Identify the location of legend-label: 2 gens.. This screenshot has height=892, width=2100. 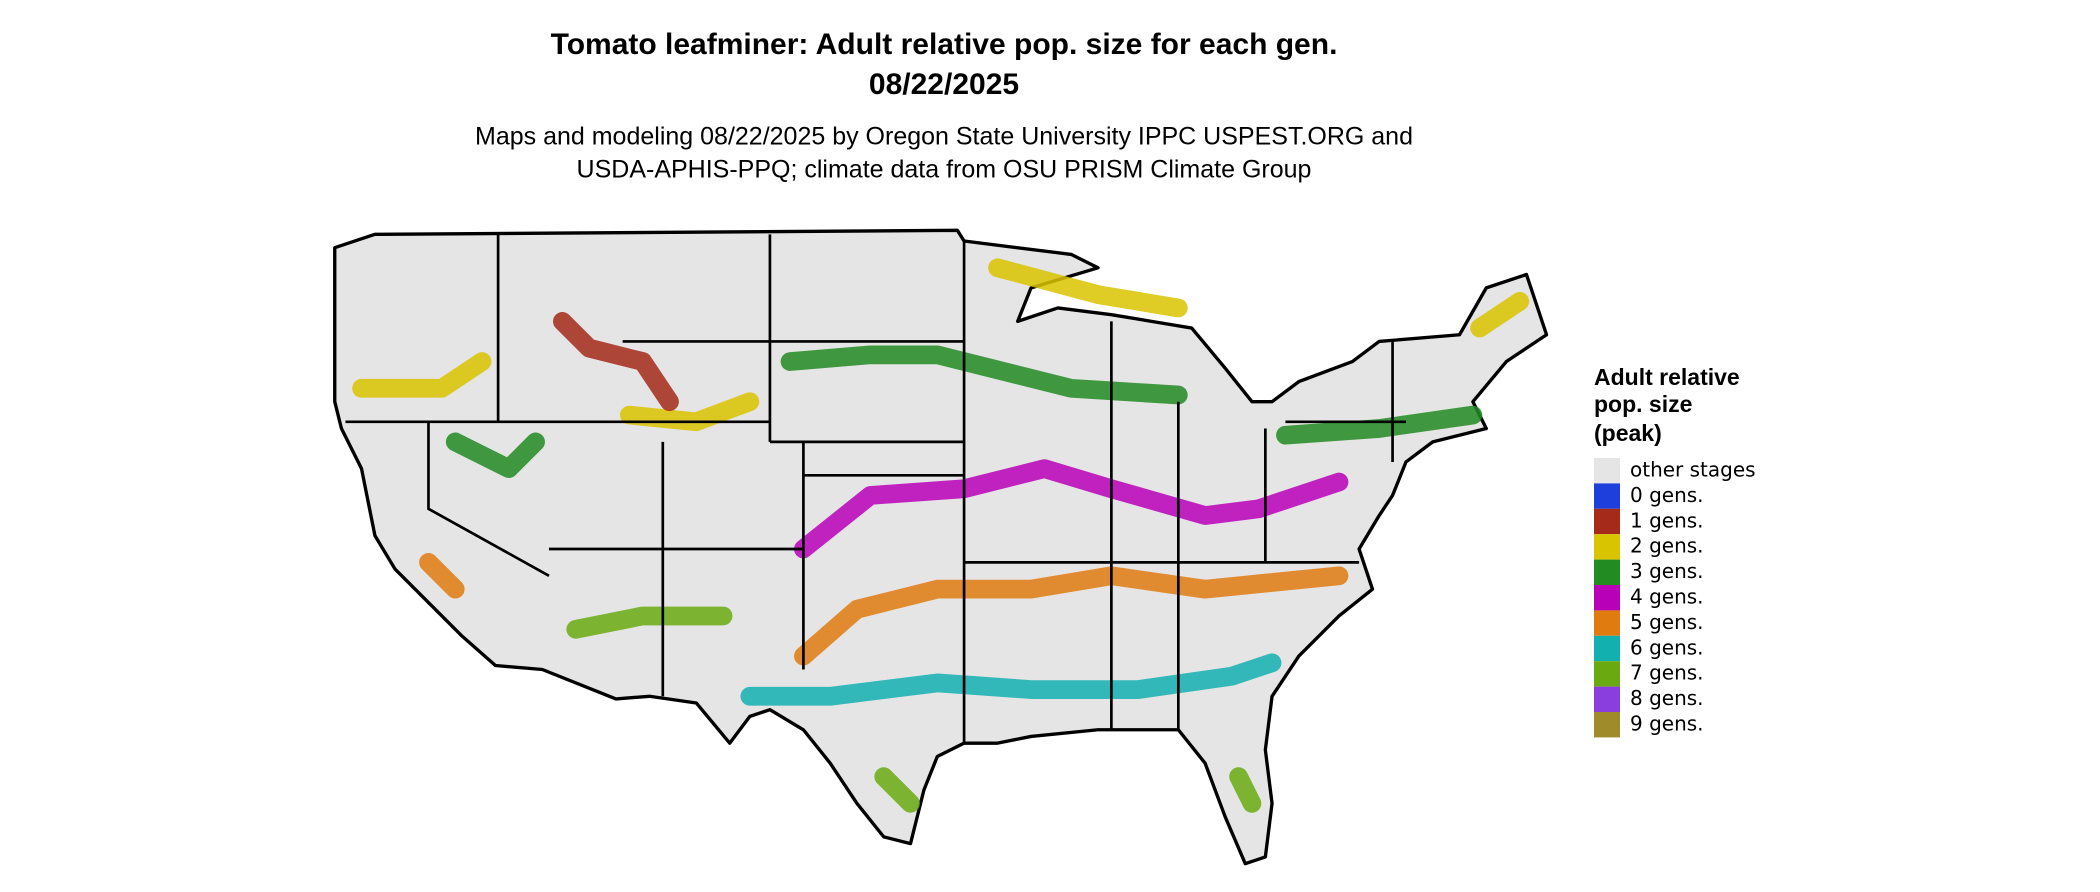
(1667, 546).